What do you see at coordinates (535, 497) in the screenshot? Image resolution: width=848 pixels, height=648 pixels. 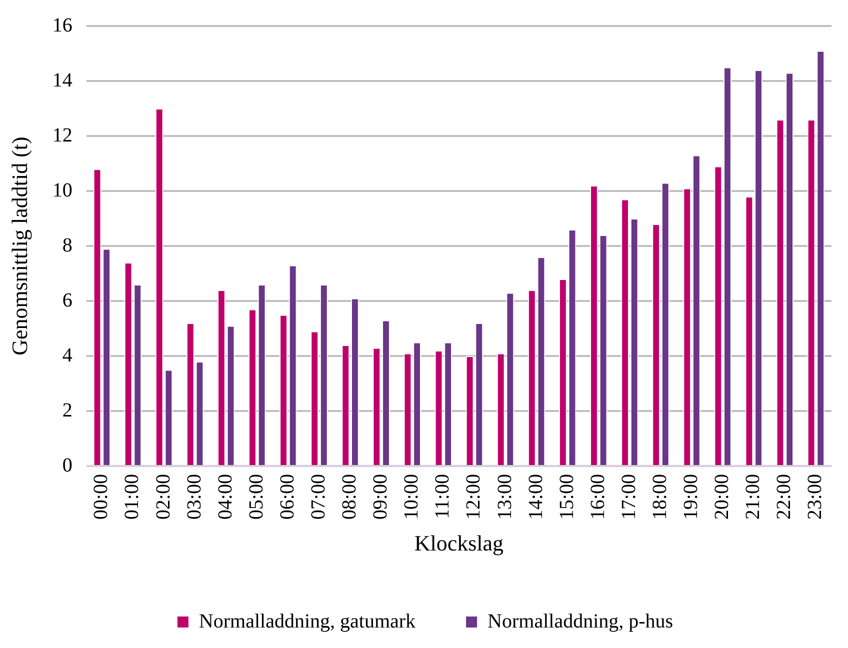 I see `x-tick-label: 14:00` at bounding box center [535, 497].